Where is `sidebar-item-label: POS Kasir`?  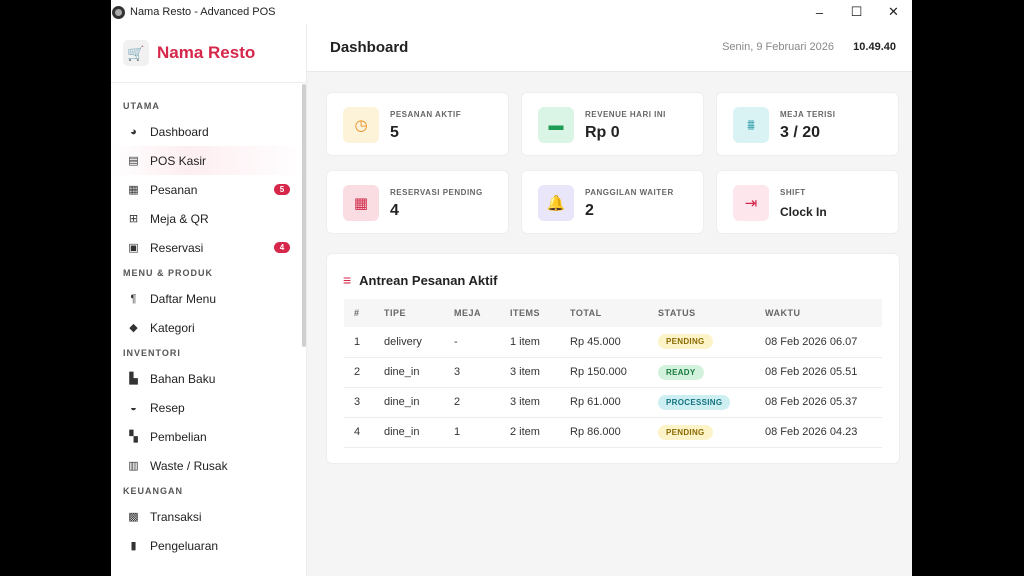
sidebar-item-label: POS Kasir is located at coordinates (178, 160).